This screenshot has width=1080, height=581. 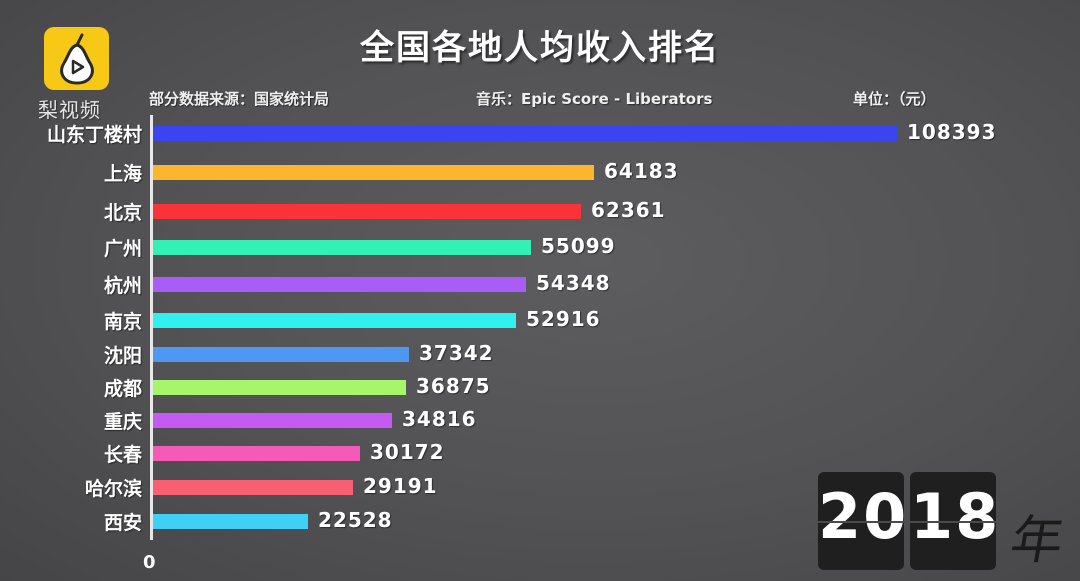 What do you see at coordinates (578, 246) in the screenshot?
I see `bar-value: 55099` at bounding box center [578, 246].